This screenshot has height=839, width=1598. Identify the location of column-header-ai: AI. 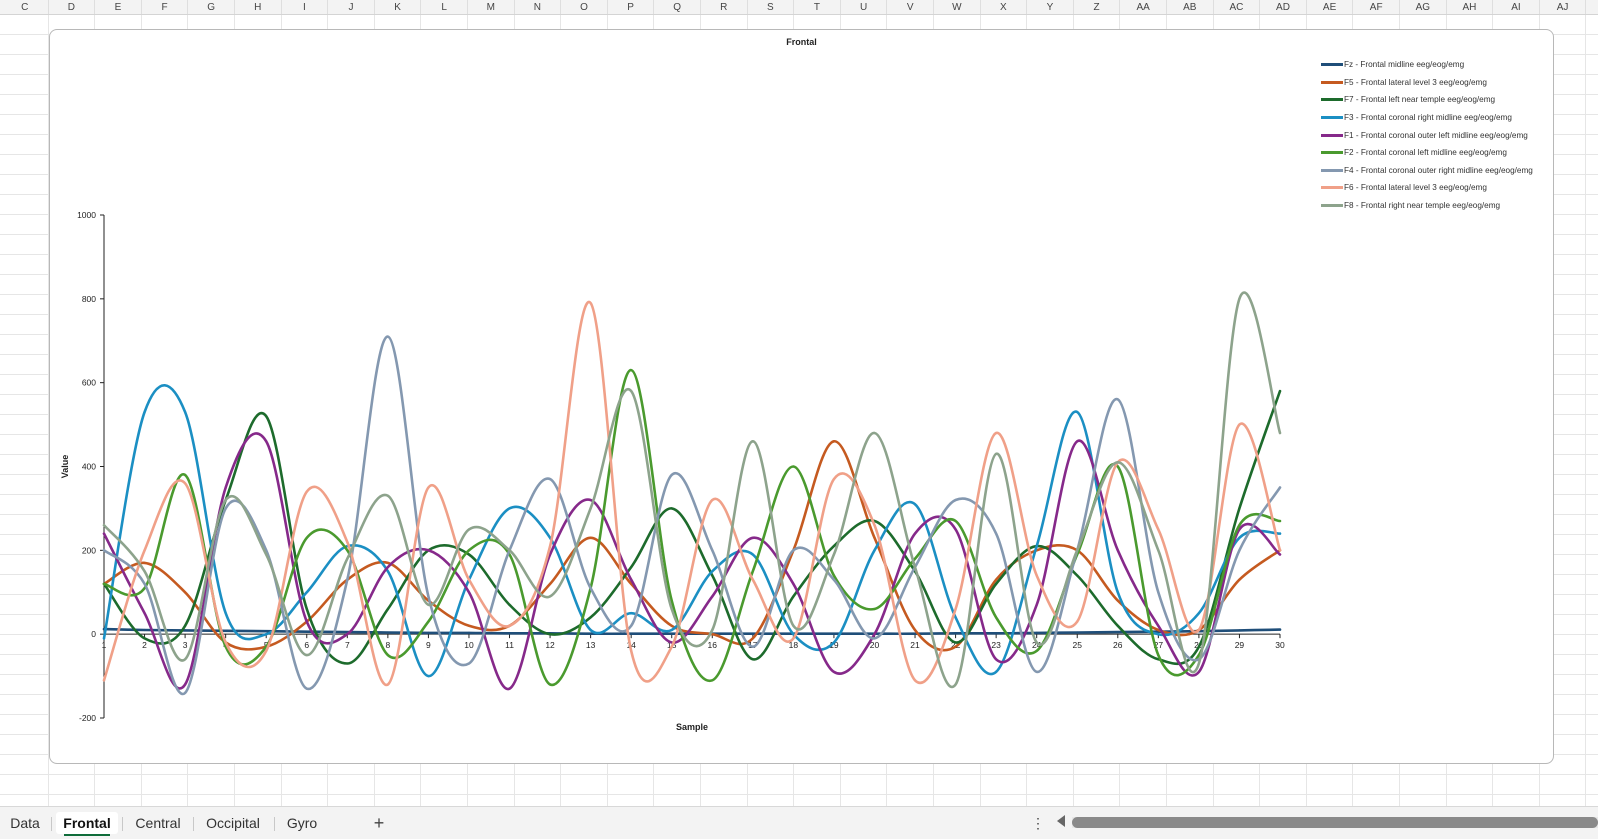
(1516, 7).